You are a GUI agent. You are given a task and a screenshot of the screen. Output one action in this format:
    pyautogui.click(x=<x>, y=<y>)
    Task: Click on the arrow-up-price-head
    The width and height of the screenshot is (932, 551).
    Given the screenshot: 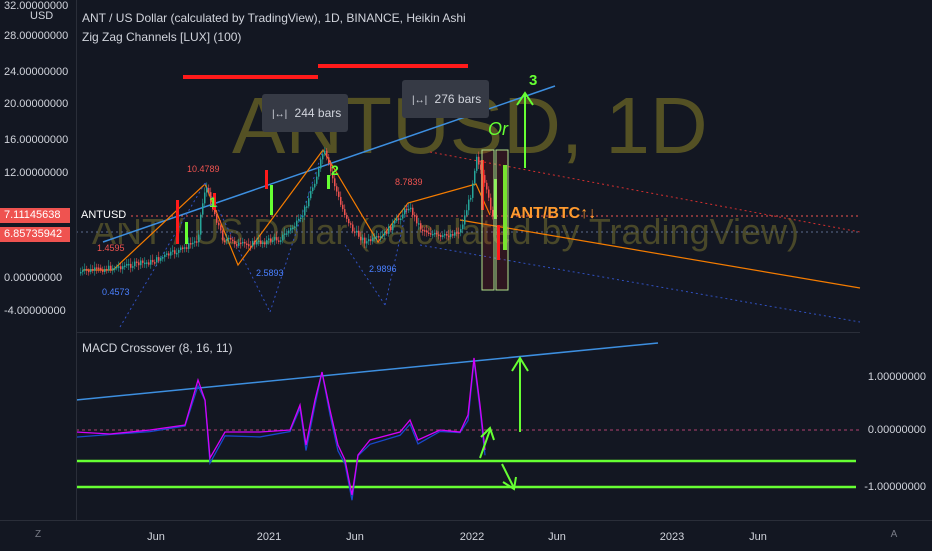 What is the action you would take?
    pyautogui.click(x=525, y=98)
    